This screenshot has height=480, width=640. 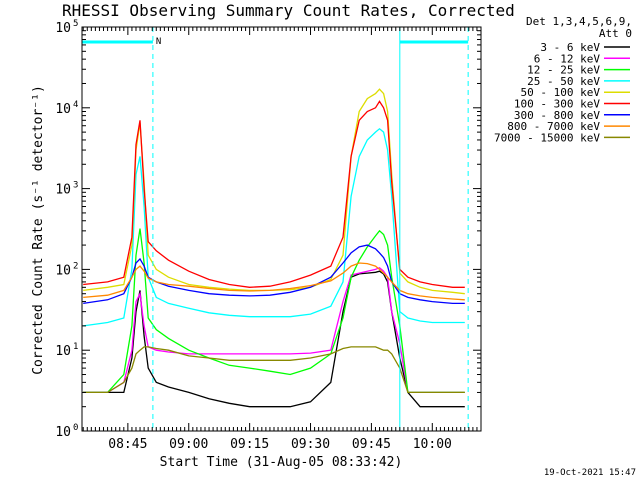 What do you see at coordinates (249, 444) in the screenshot?
I see `x-tick-label: 09:15` at bounding box center [249, 444].